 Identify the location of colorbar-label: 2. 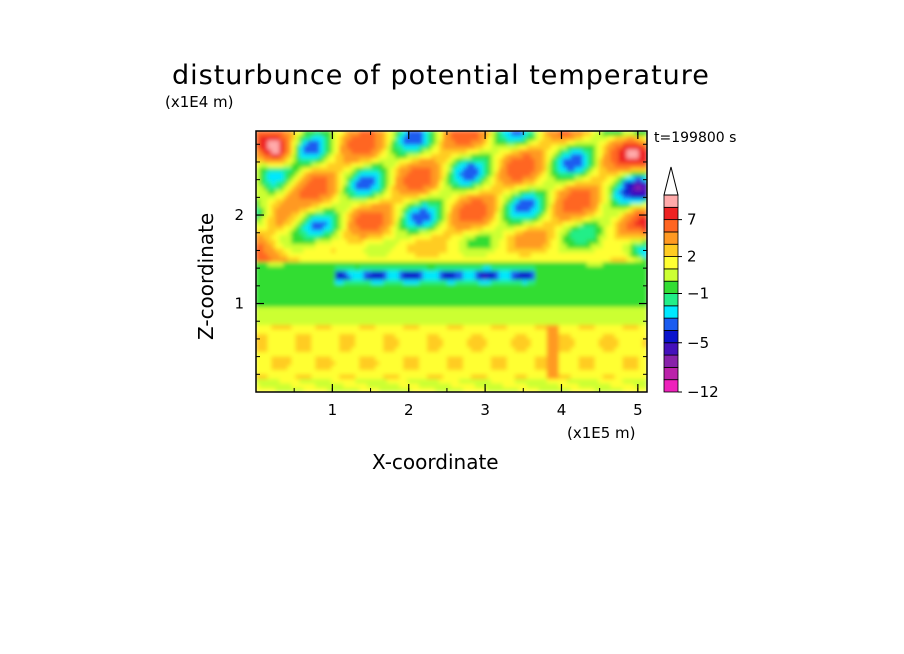
(692, 257).